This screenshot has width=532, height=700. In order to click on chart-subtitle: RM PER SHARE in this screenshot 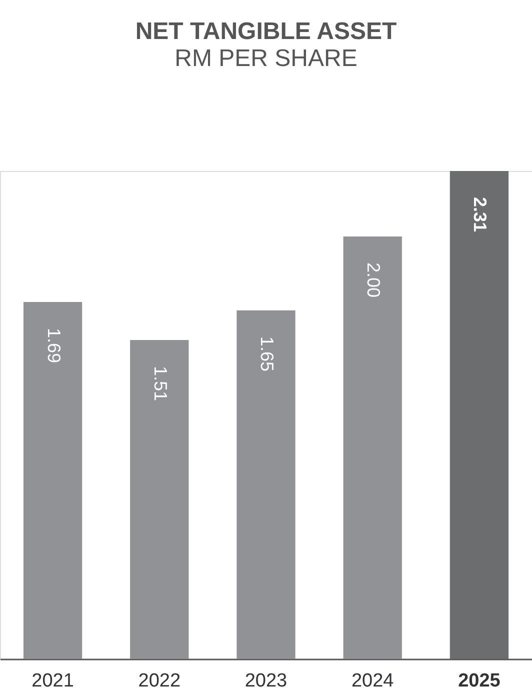, I will do `click(266, 58)`.